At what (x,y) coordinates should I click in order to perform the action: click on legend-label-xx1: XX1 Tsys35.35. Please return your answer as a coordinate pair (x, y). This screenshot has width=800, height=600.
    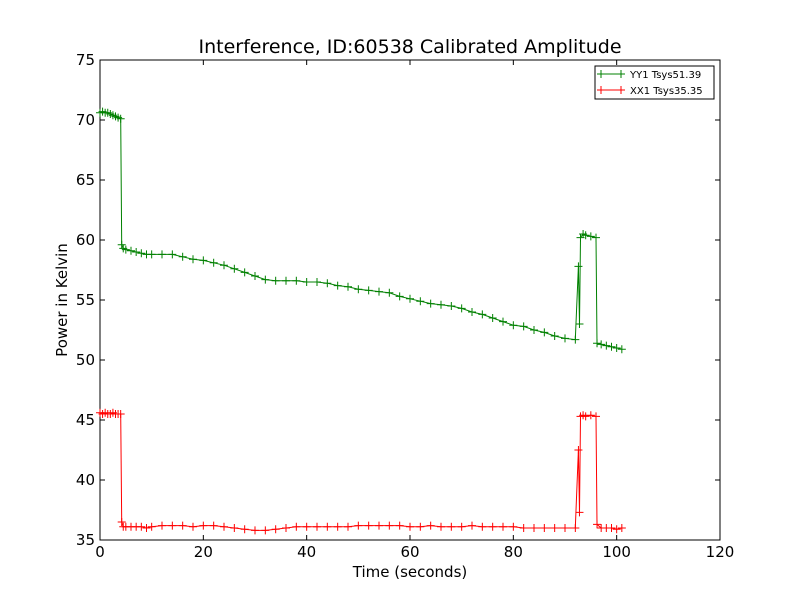
    Looking at the image, I should click on (666, 91).